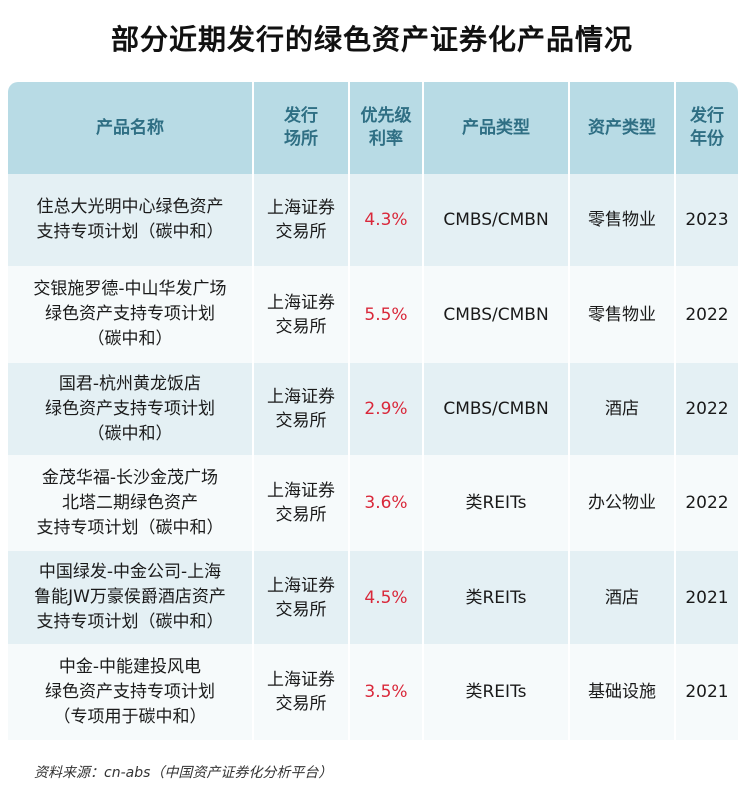 This screenshot has height=794, width=744. Describe the element at coordinates (131, 220) in the screenshot. I see `cell-product-name: 住总大光明中心绿色资产 支持专项计划（碳中和）` at that location.